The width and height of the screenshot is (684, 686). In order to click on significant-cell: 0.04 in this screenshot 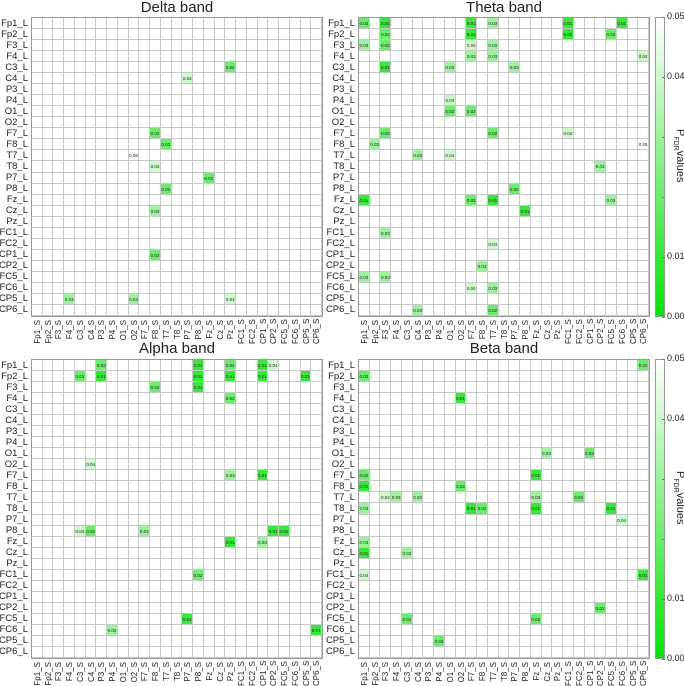, I will do `click(188, 79)`.